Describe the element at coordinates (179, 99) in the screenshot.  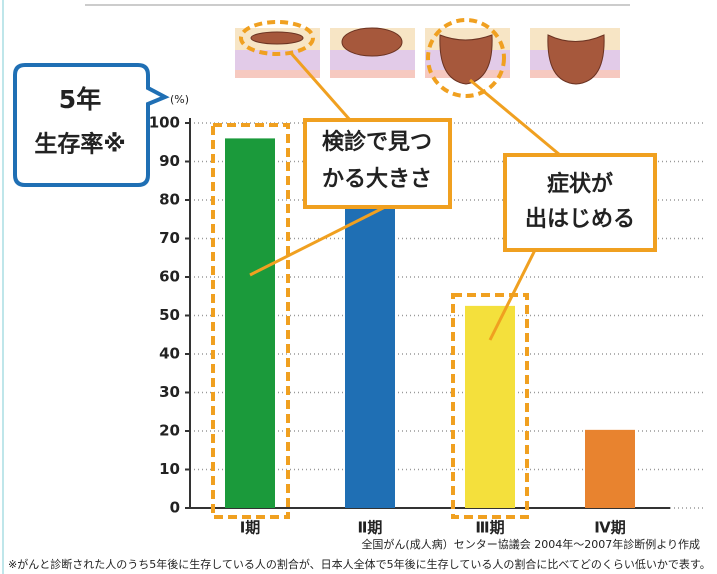
I see `y-unit: (%)` at that location.